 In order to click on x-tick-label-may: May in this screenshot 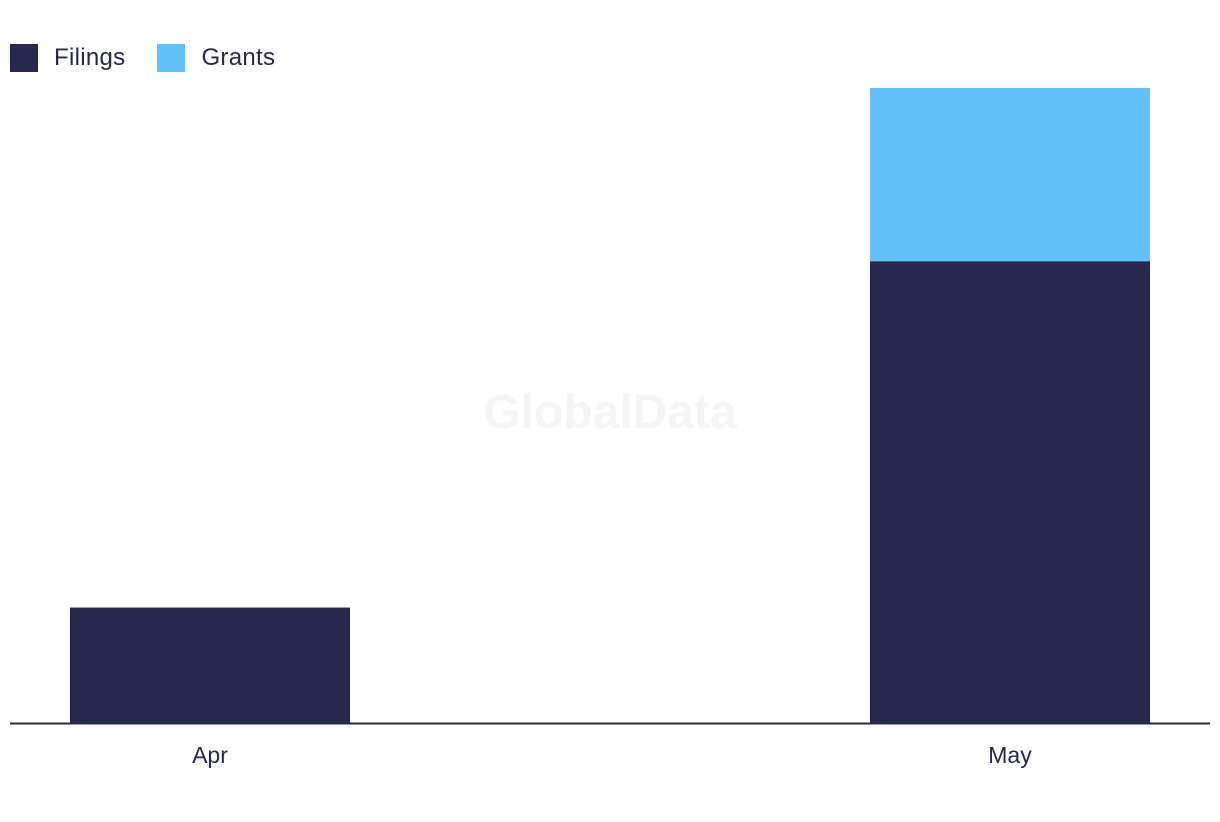, I will do `click(1010, 755)`.